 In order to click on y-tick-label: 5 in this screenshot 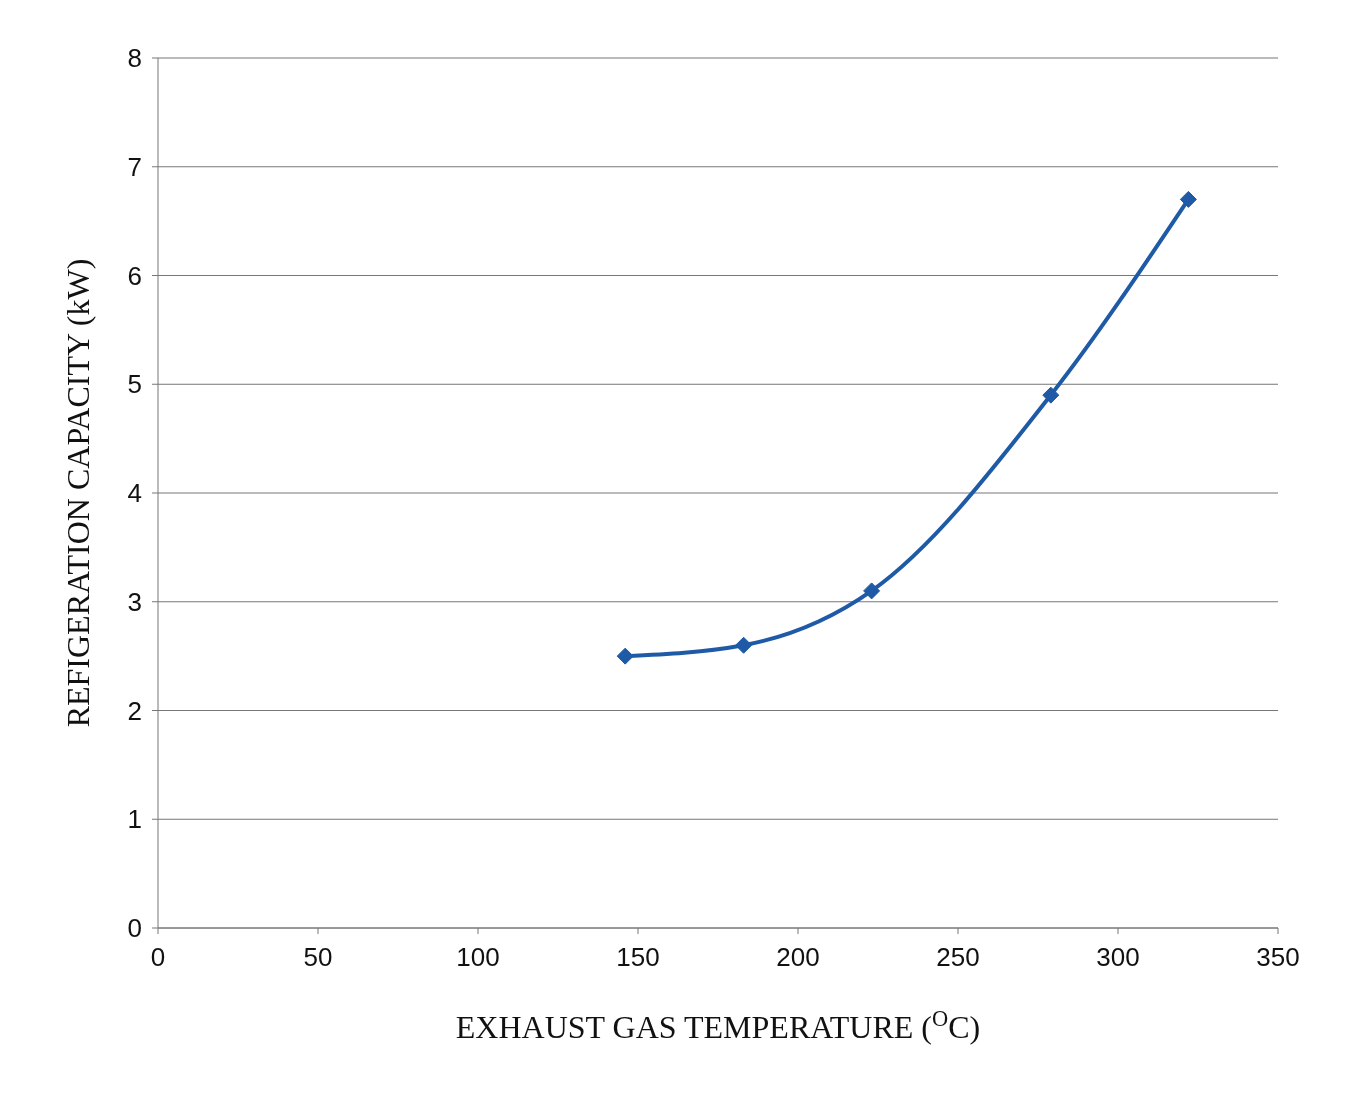, I will do `click(134, 384)`.